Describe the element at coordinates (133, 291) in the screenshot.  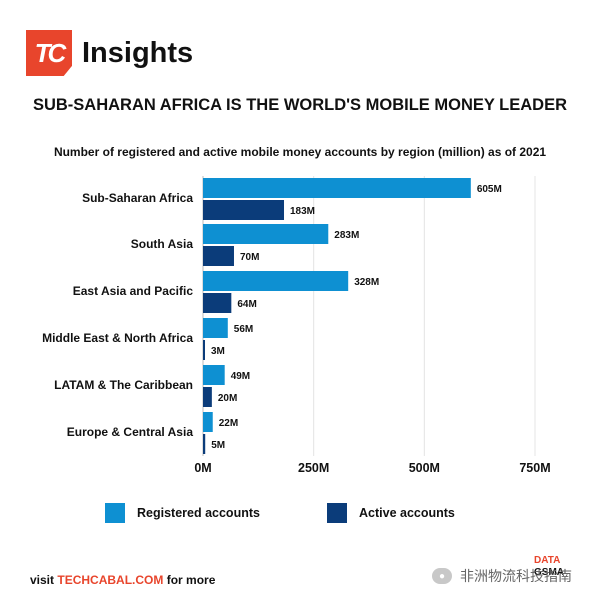
I see `category-label: East Asia and Pacific` at that location.